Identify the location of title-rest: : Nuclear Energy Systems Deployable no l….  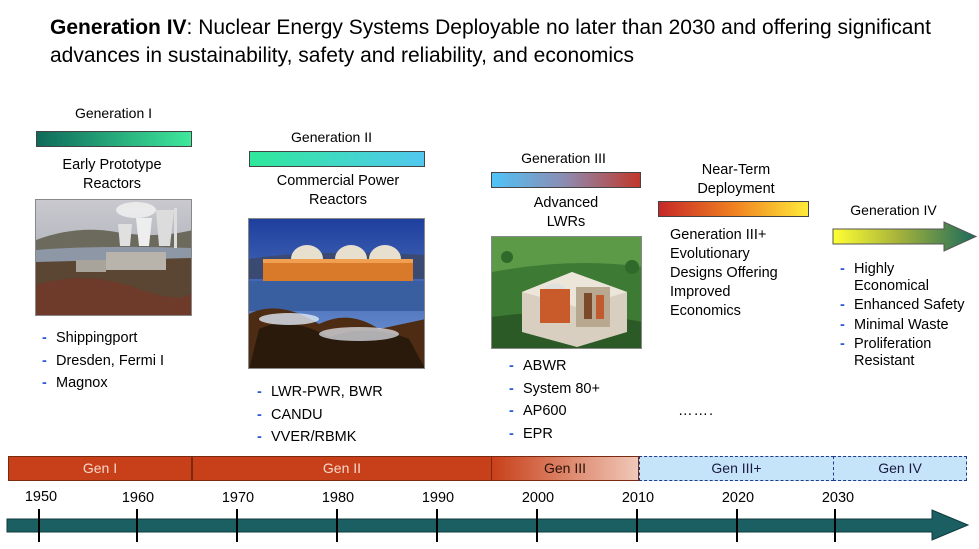
(490, 41).